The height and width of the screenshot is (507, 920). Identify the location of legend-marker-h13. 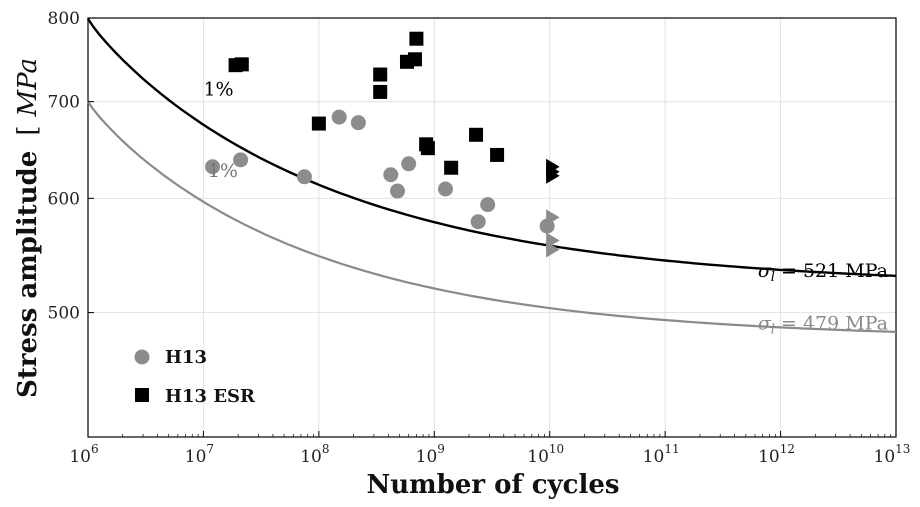
(142, 357).